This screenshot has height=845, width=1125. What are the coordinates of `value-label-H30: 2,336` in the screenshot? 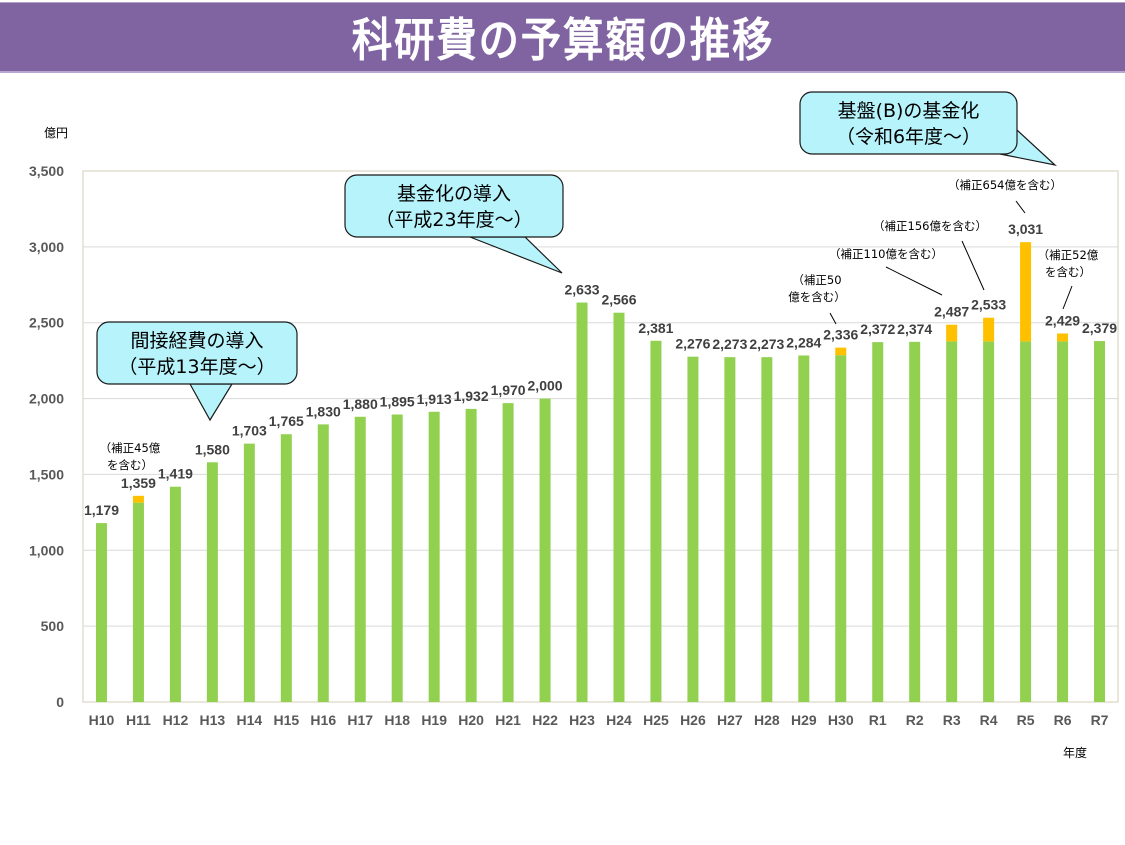 It's located at (840, 335).